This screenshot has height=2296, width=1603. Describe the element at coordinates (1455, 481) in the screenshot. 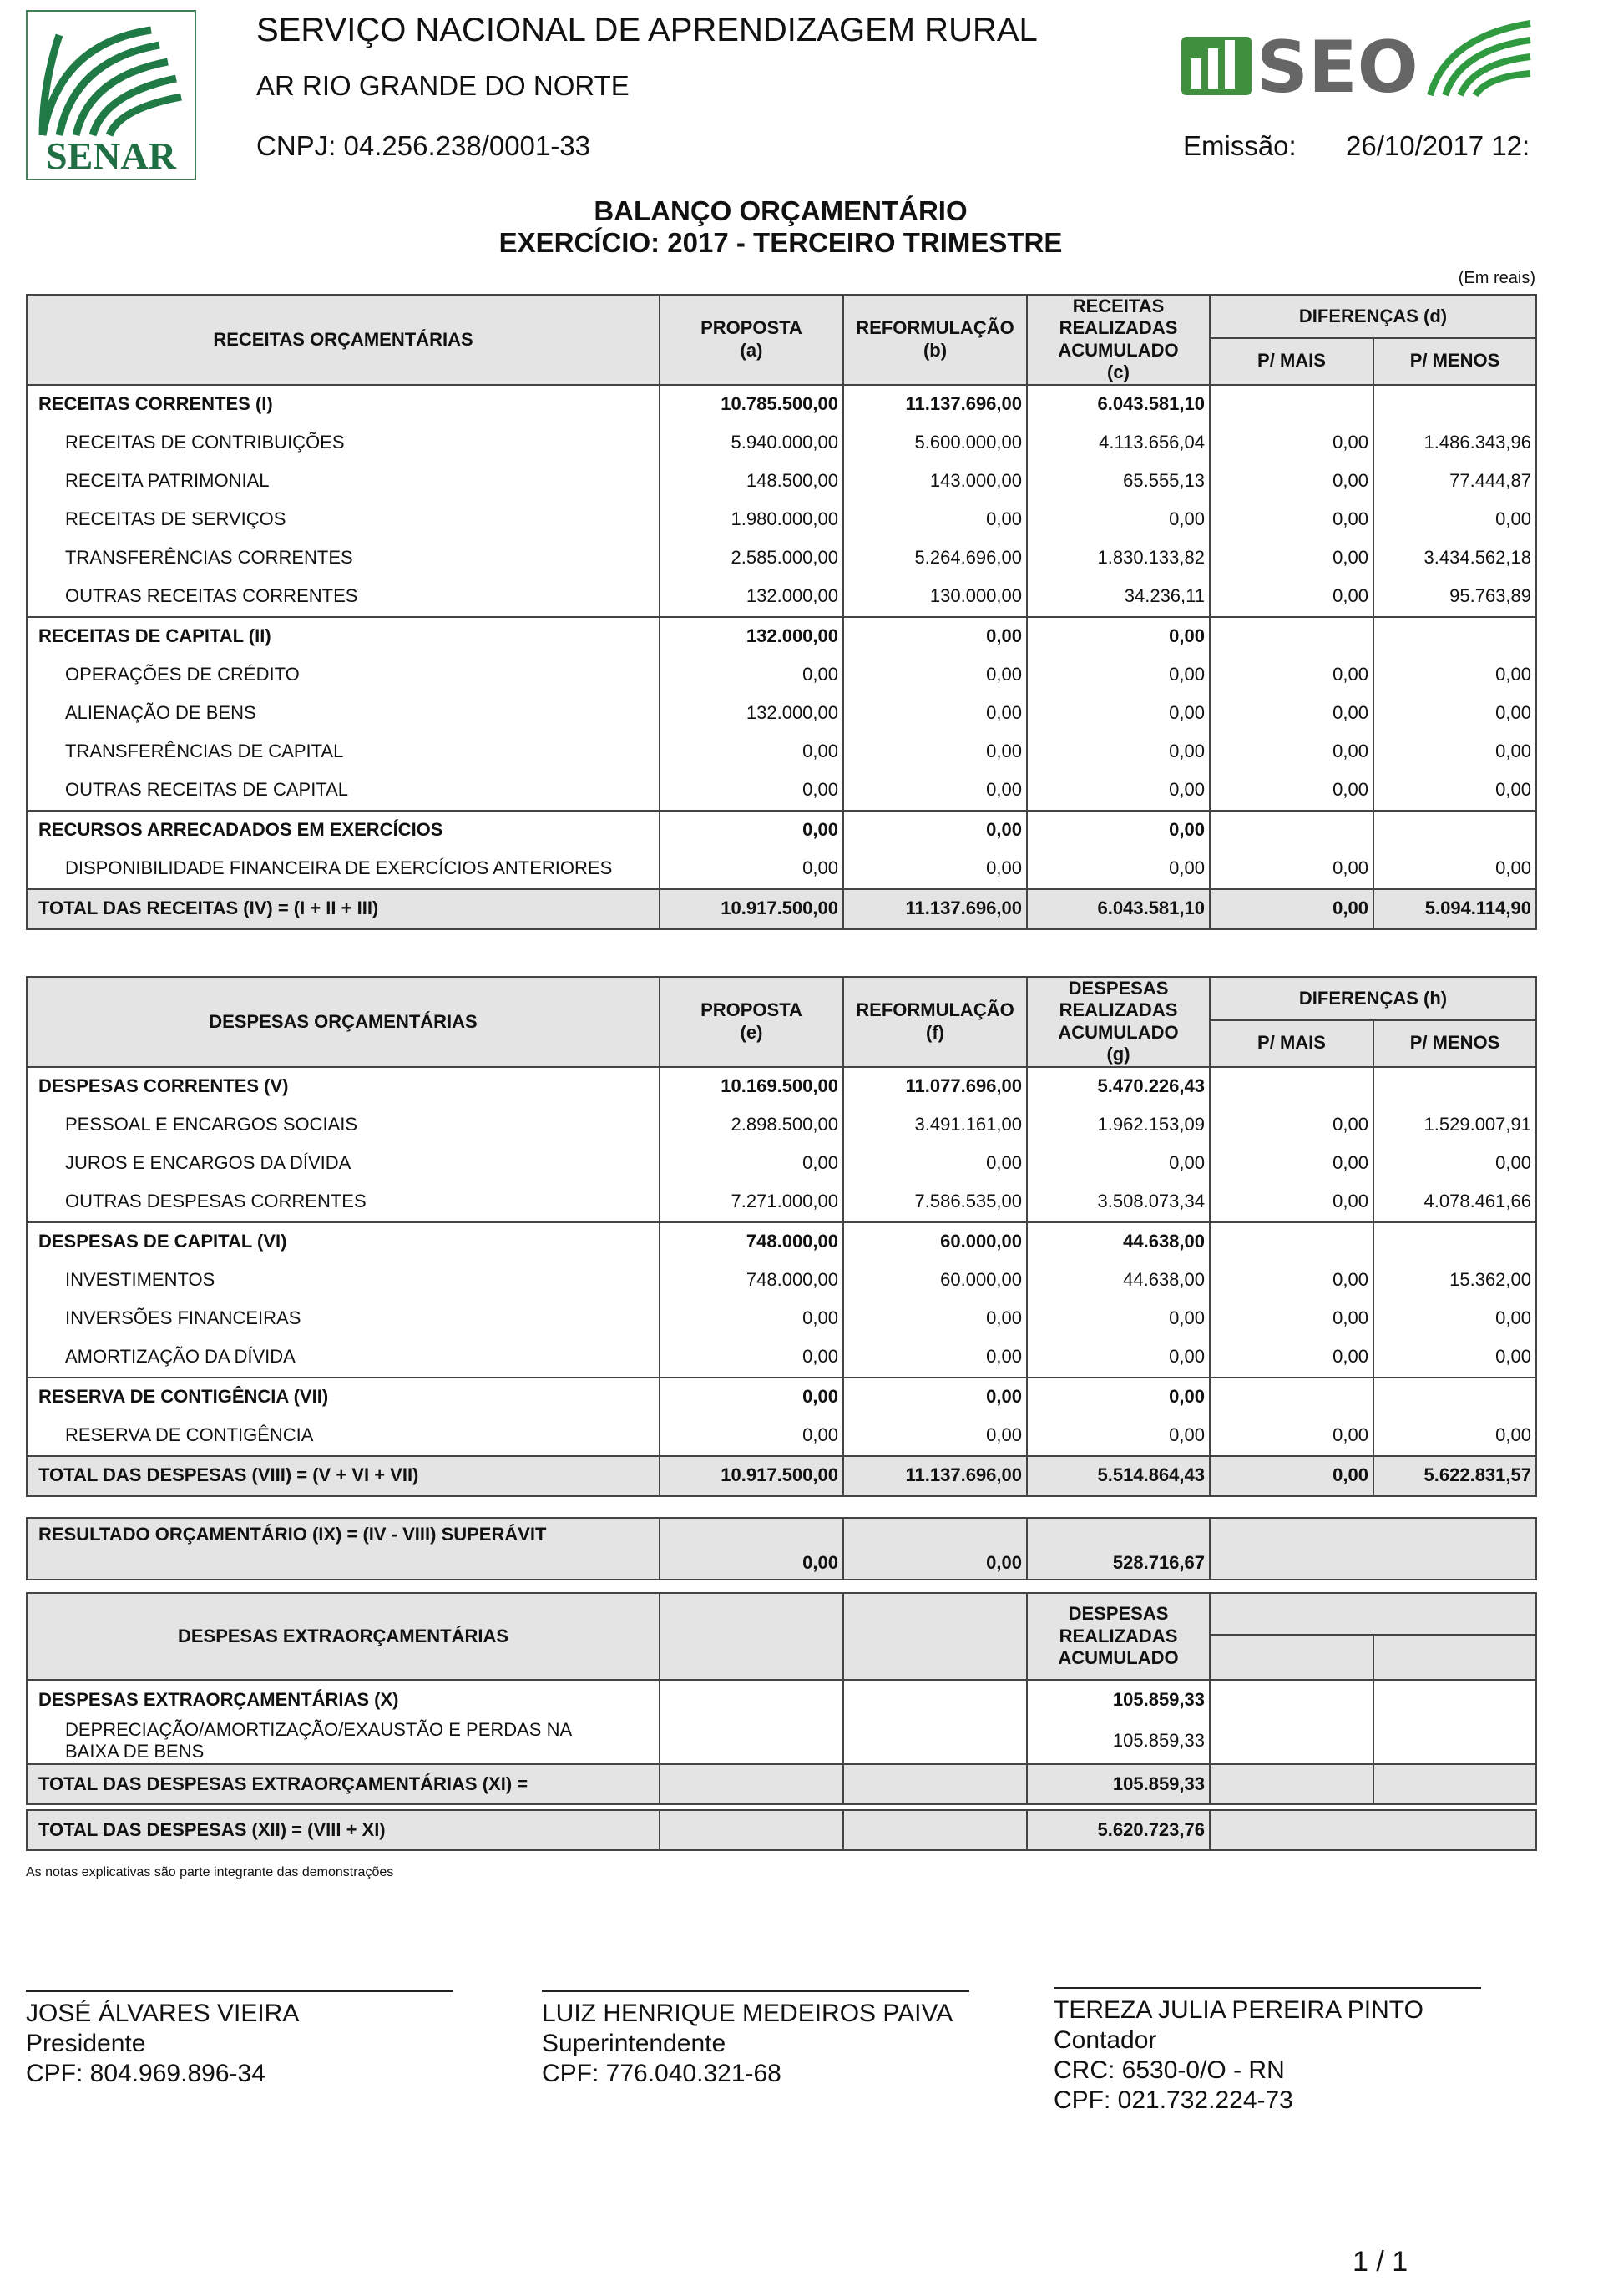

I see `value-cell: 77.444,87` at that location.